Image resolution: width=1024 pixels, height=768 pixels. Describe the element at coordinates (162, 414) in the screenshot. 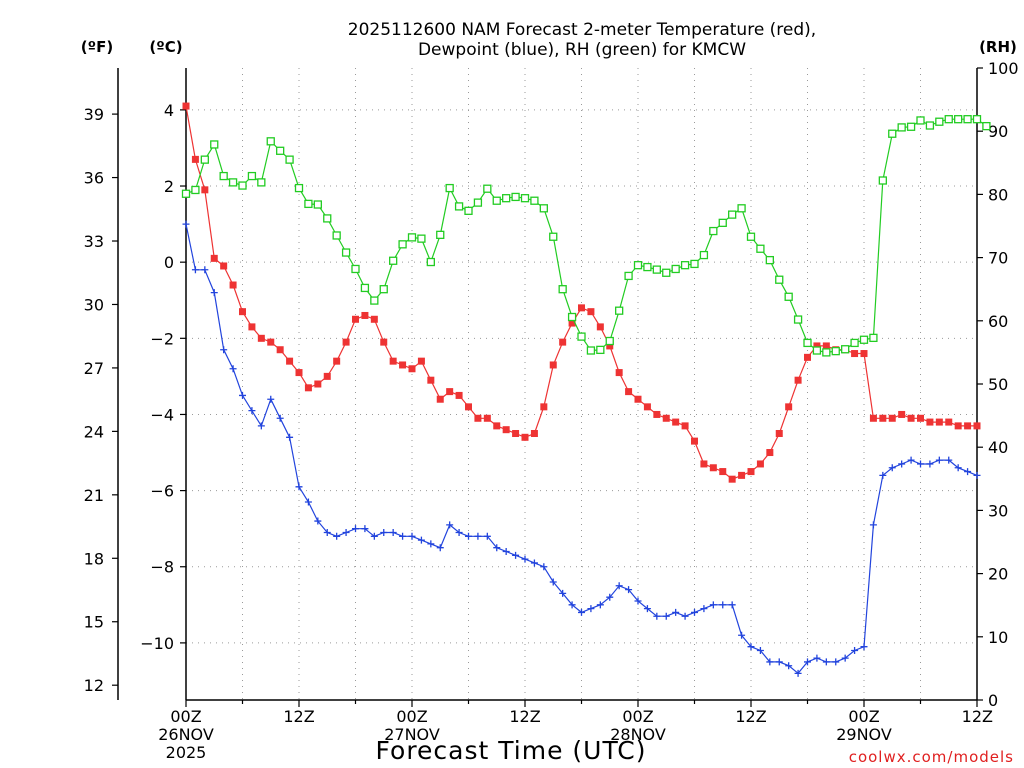

I see `celsius-tick-label: −4` at that location.